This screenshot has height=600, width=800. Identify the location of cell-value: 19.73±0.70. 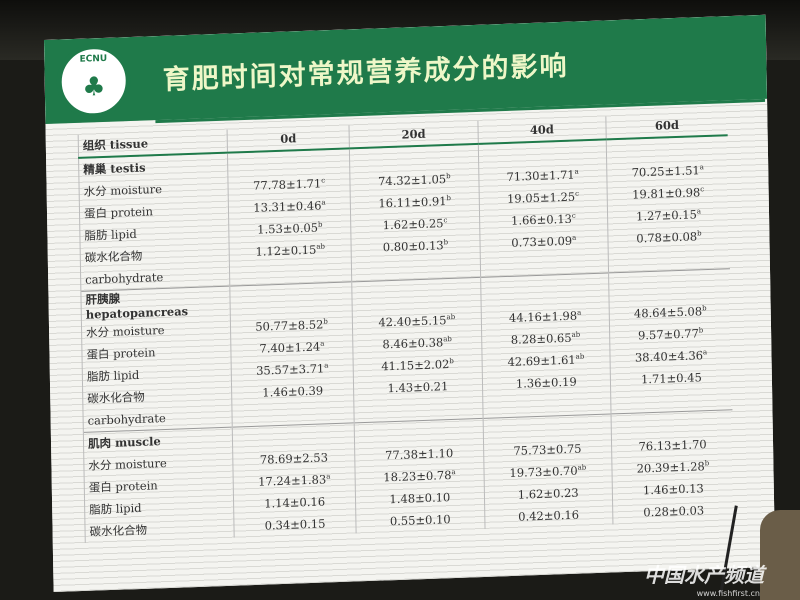
(543, 472).